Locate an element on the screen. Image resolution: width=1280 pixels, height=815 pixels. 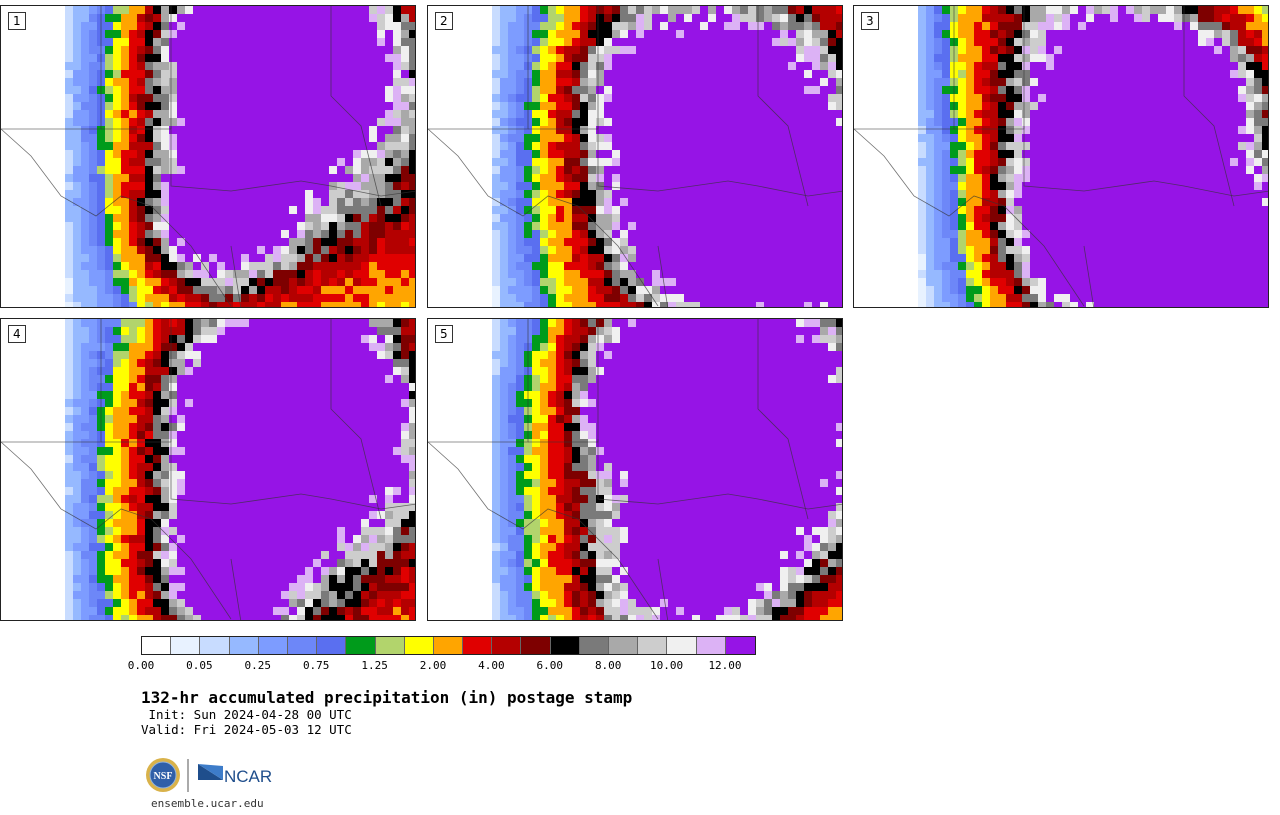
colorbar-tick-label: 0.75 is located at coordinates (316, 665).